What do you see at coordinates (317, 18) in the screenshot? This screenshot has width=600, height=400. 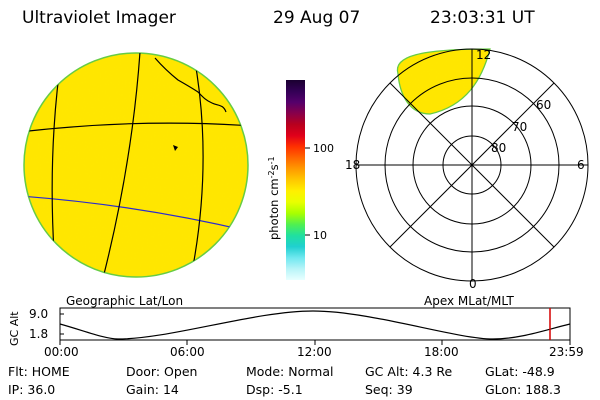 I see `date-label: 29 Aug 07` at bounding box center [317, 18].